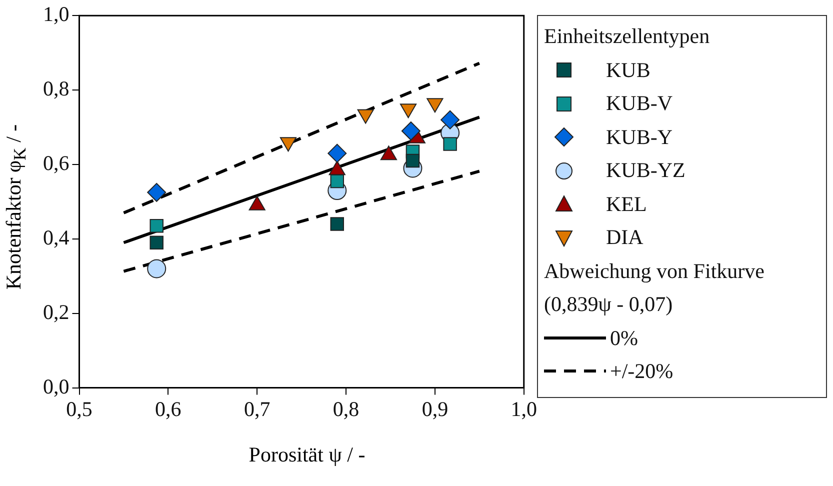 The height and width of the screenshot is (486, 833). Describe the element at coordinates (257, 408) in the screenshot. I see `x-tick-label: 0,7` at that location.